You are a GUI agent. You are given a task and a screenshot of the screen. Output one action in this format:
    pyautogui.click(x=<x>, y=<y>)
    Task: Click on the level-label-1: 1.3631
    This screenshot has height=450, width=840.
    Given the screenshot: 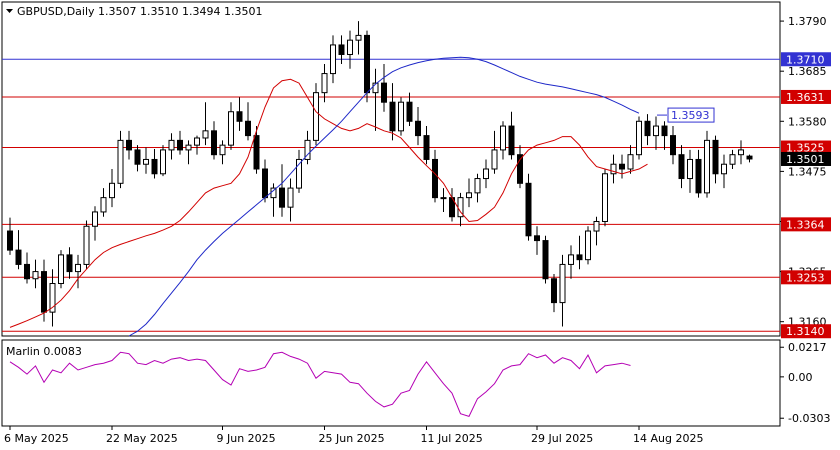 What is the action you would take?
    pyautogui.click(x=806, y=96)
    